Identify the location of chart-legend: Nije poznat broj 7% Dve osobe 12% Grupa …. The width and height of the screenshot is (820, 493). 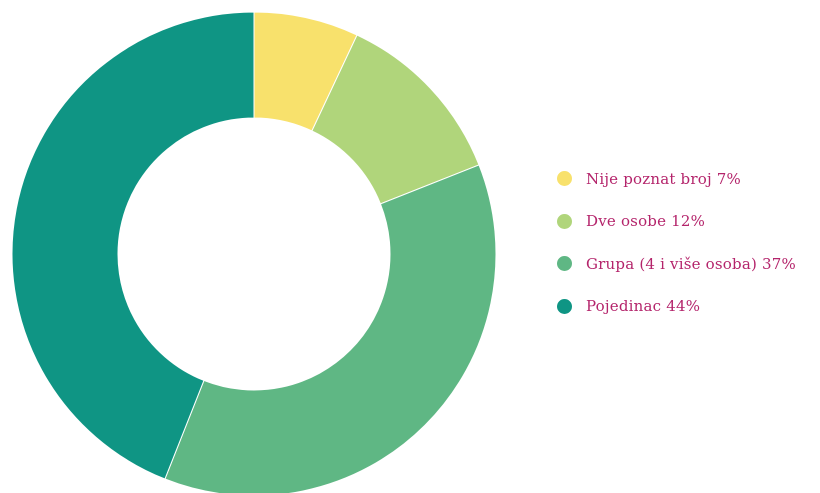
(676, 251).